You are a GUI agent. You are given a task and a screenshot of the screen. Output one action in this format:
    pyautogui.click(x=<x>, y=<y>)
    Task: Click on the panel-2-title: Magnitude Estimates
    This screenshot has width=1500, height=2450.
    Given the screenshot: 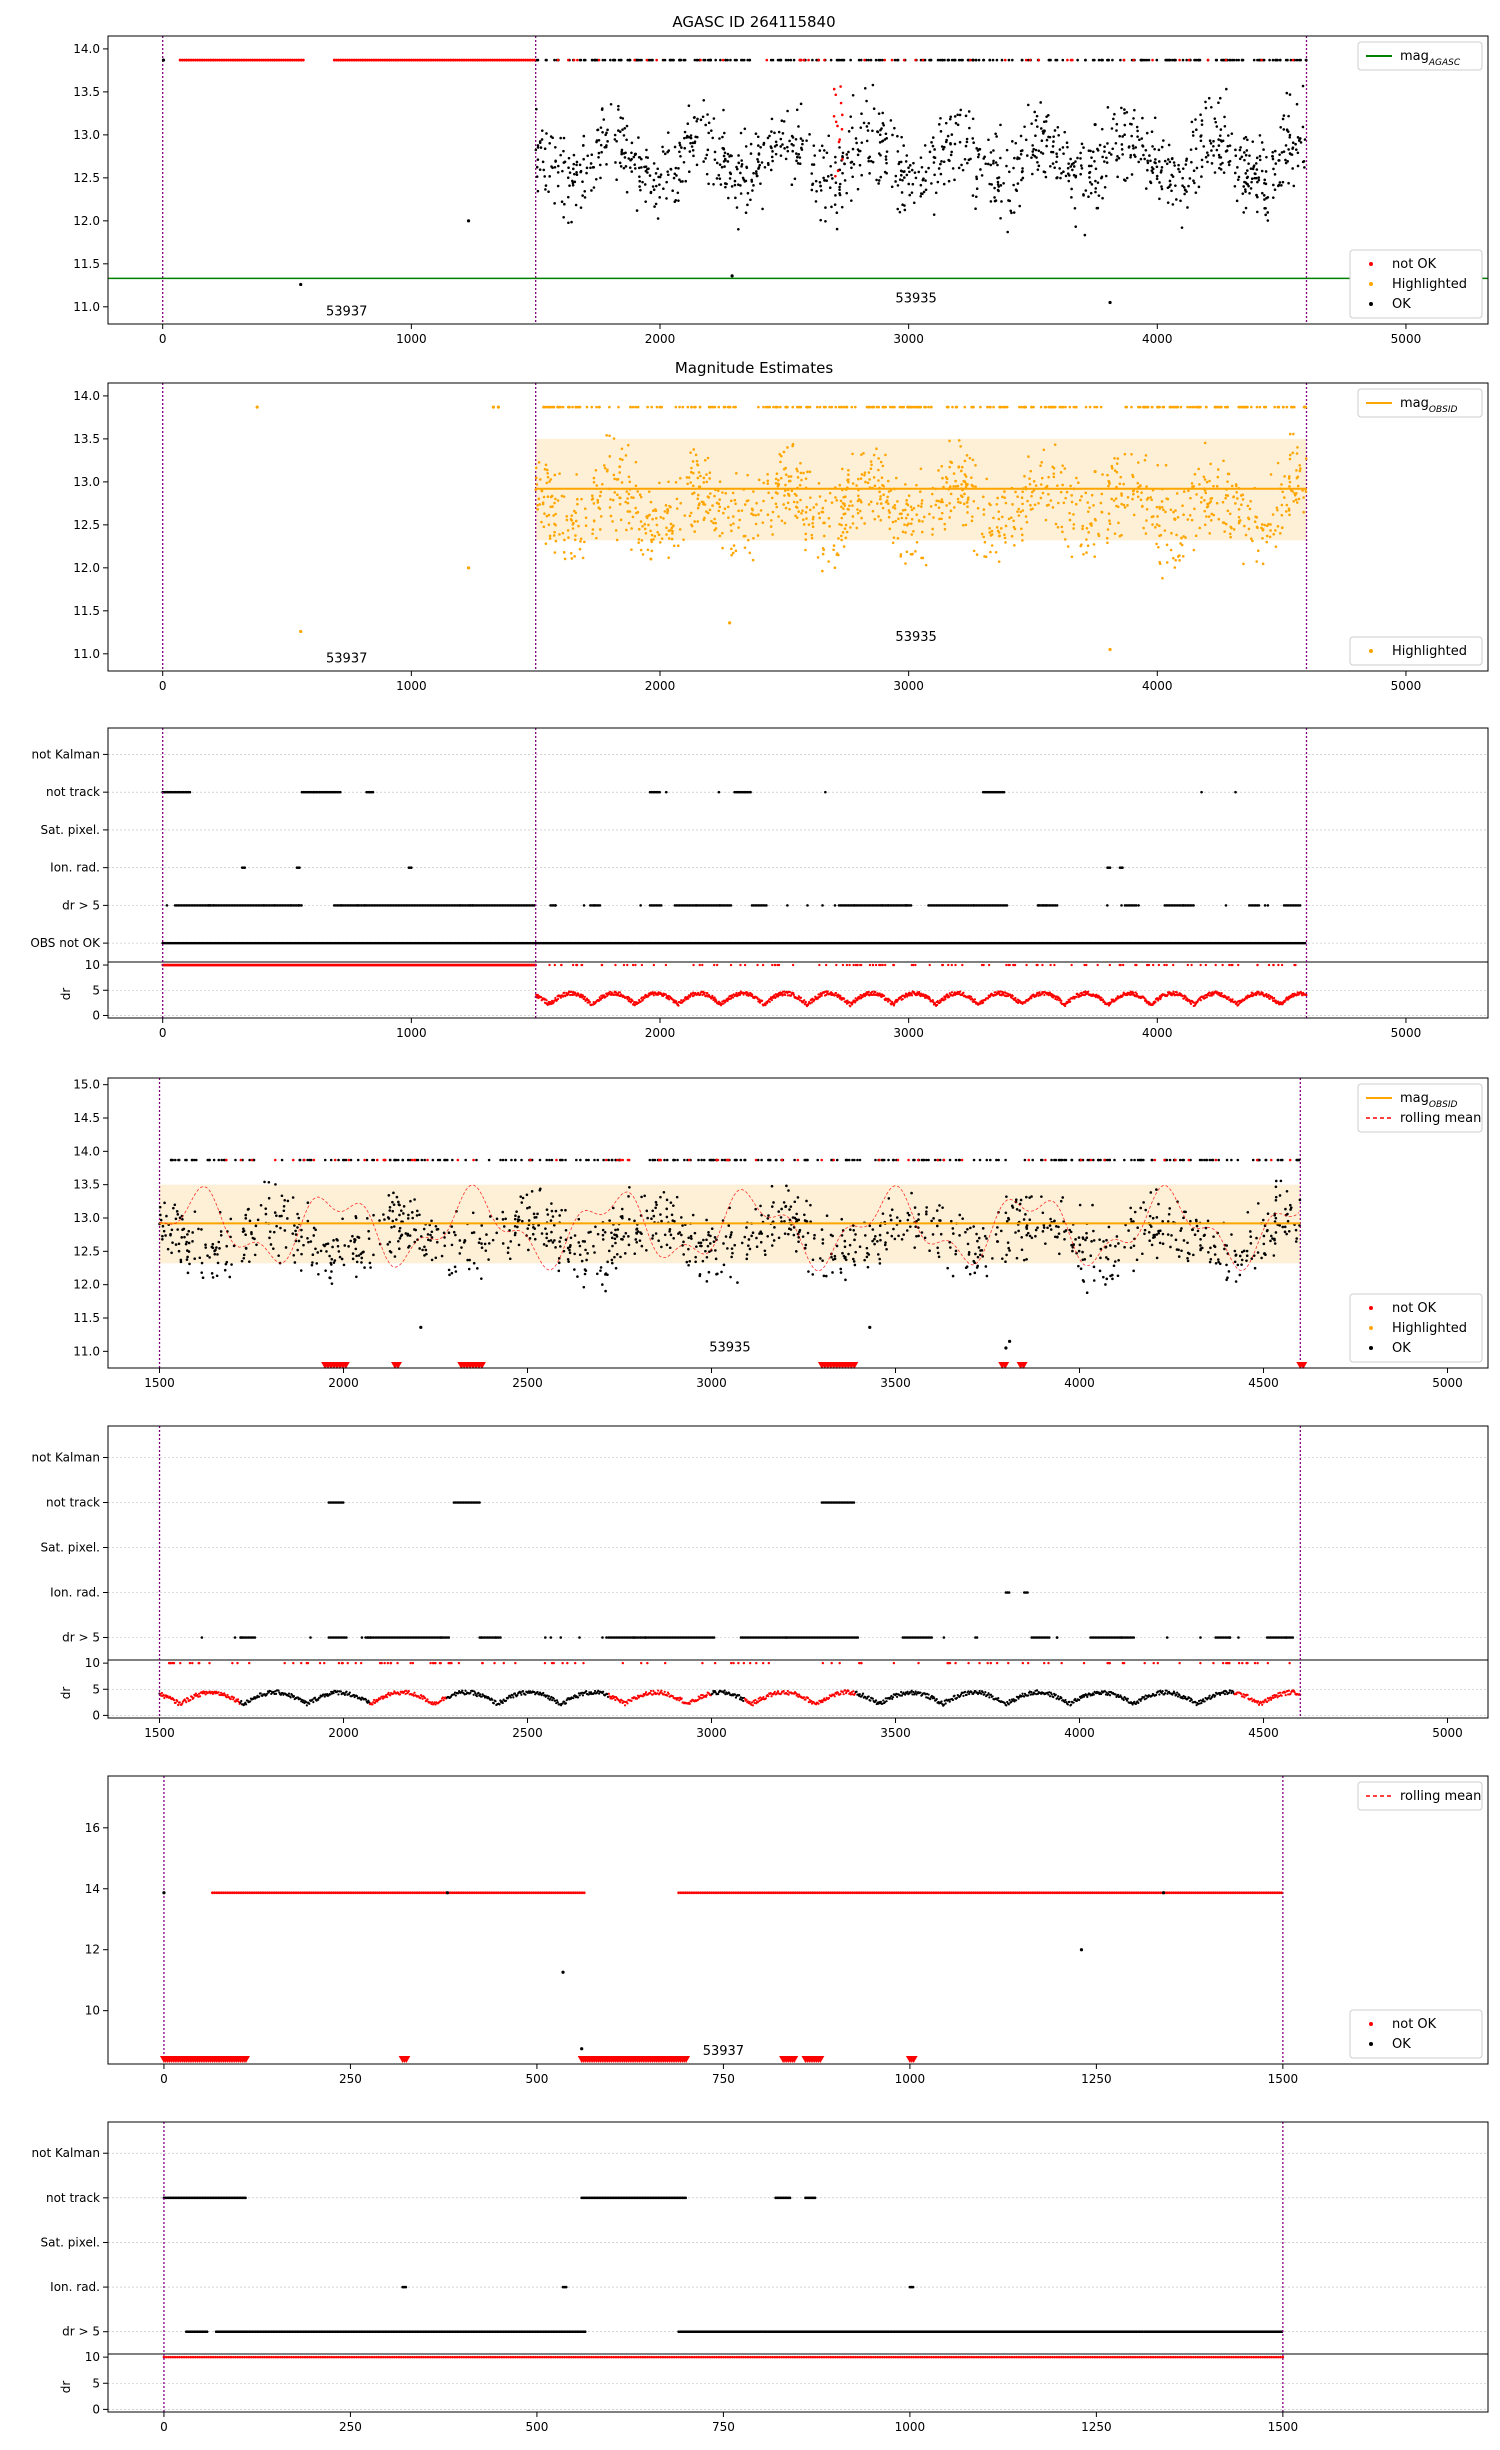 What is the action you would take?
    pyautogui.click(x=754, y=368)
    